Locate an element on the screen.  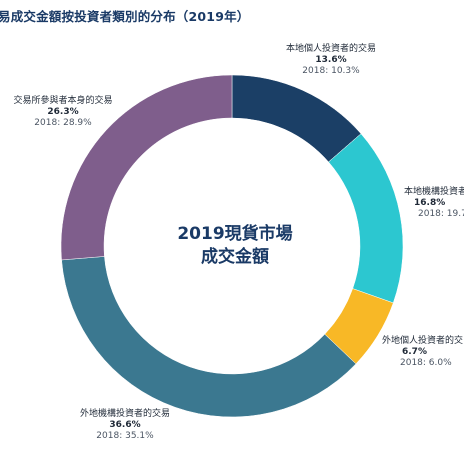
center-label-line1: 2019現貨市場 is located at coordinates (235, 234).